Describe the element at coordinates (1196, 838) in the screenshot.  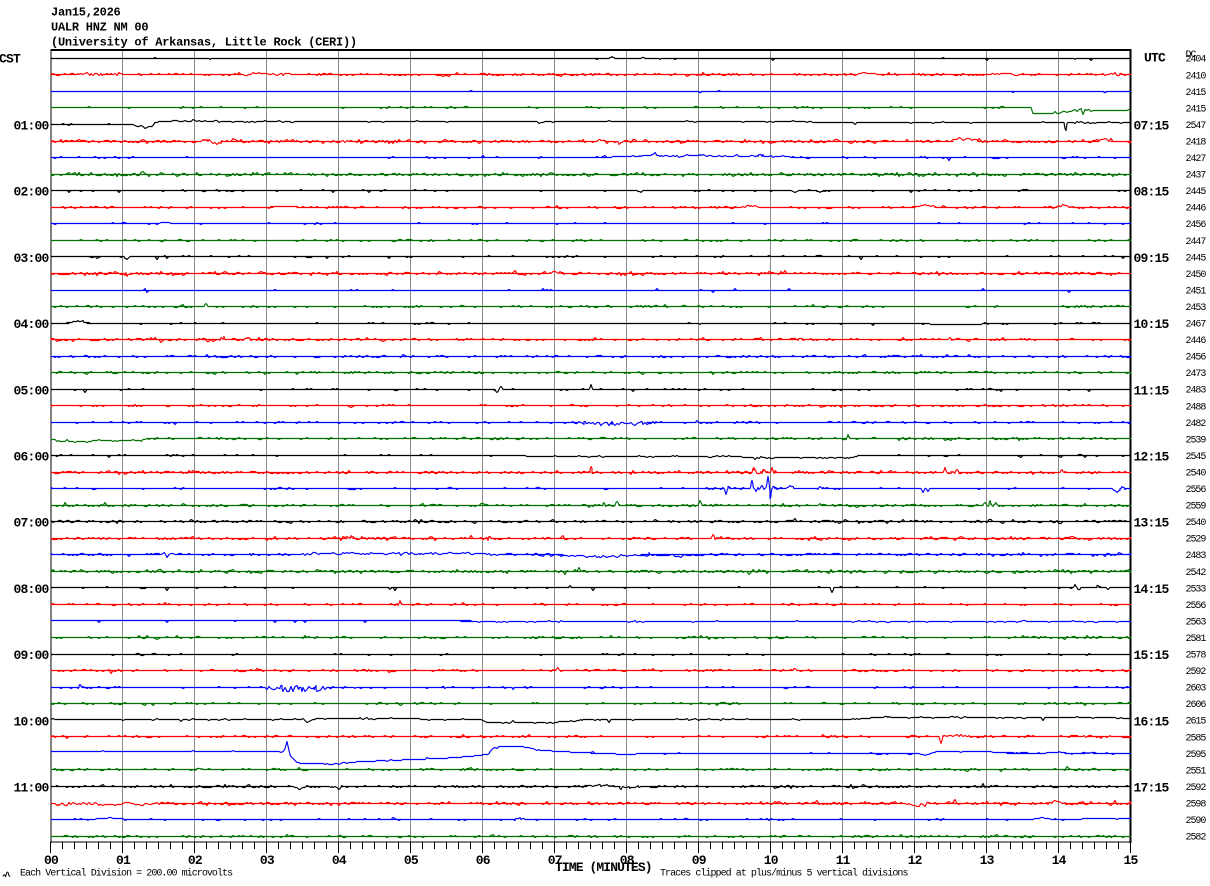
I see `svg-text: 2582` at that location.